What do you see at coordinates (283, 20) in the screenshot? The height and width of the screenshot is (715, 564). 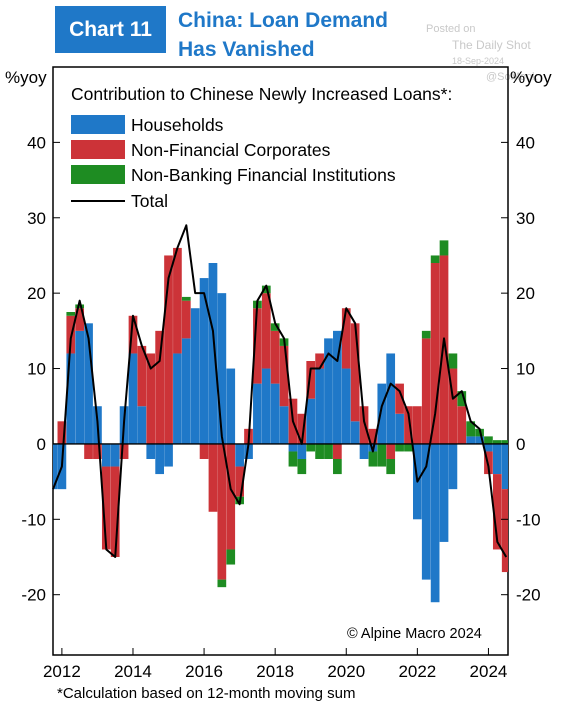 I see `chart-title-line-1: China: Loan Demand` at bounding box center [283, 20].